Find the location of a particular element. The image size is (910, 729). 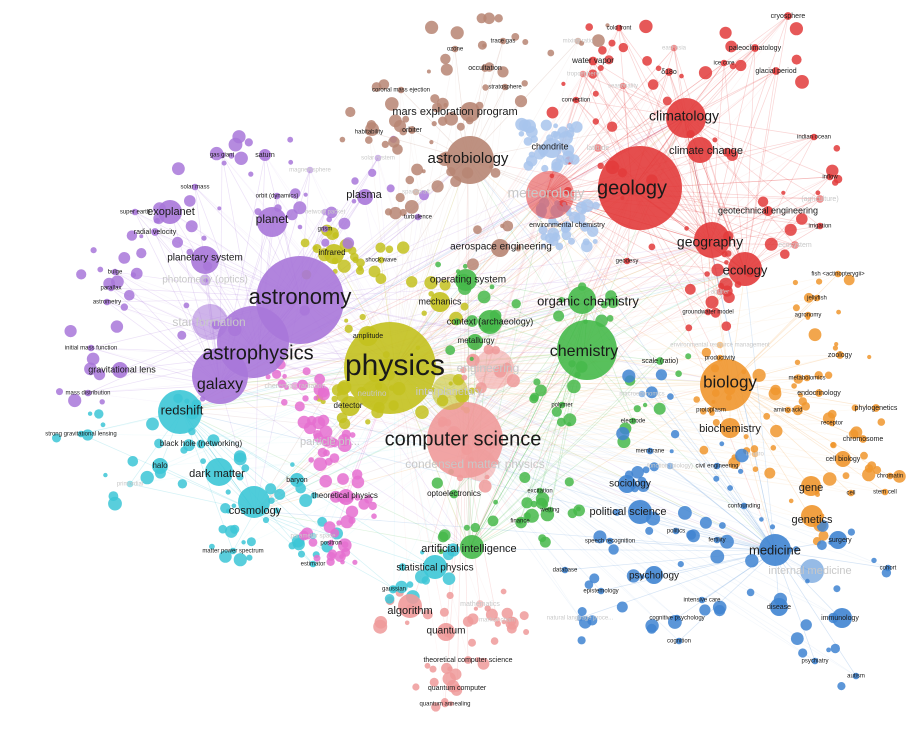

node-condensed-matter-physics is located at coordinates (480, 465).